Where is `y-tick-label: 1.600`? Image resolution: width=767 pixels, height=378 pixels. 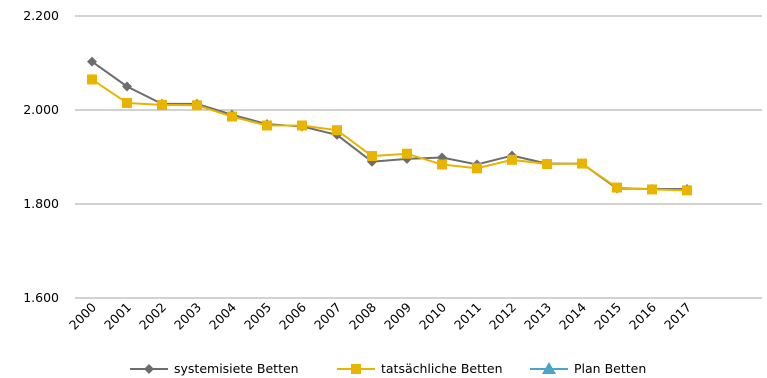
y-tick-label: 1.600 is located at coordinates (41, 297).